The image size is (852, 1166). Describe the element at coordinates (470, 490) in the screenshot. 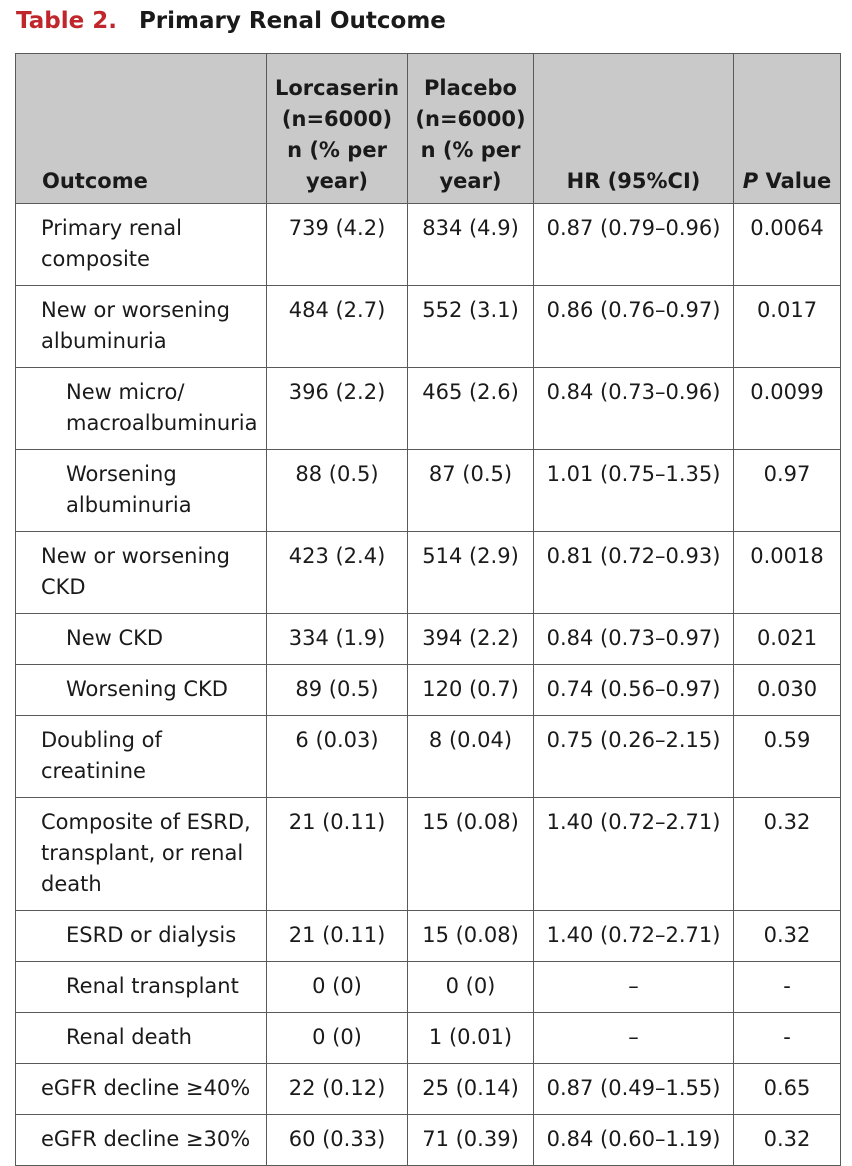

I see `cell-placebo: 87 (0.5)` at that location.